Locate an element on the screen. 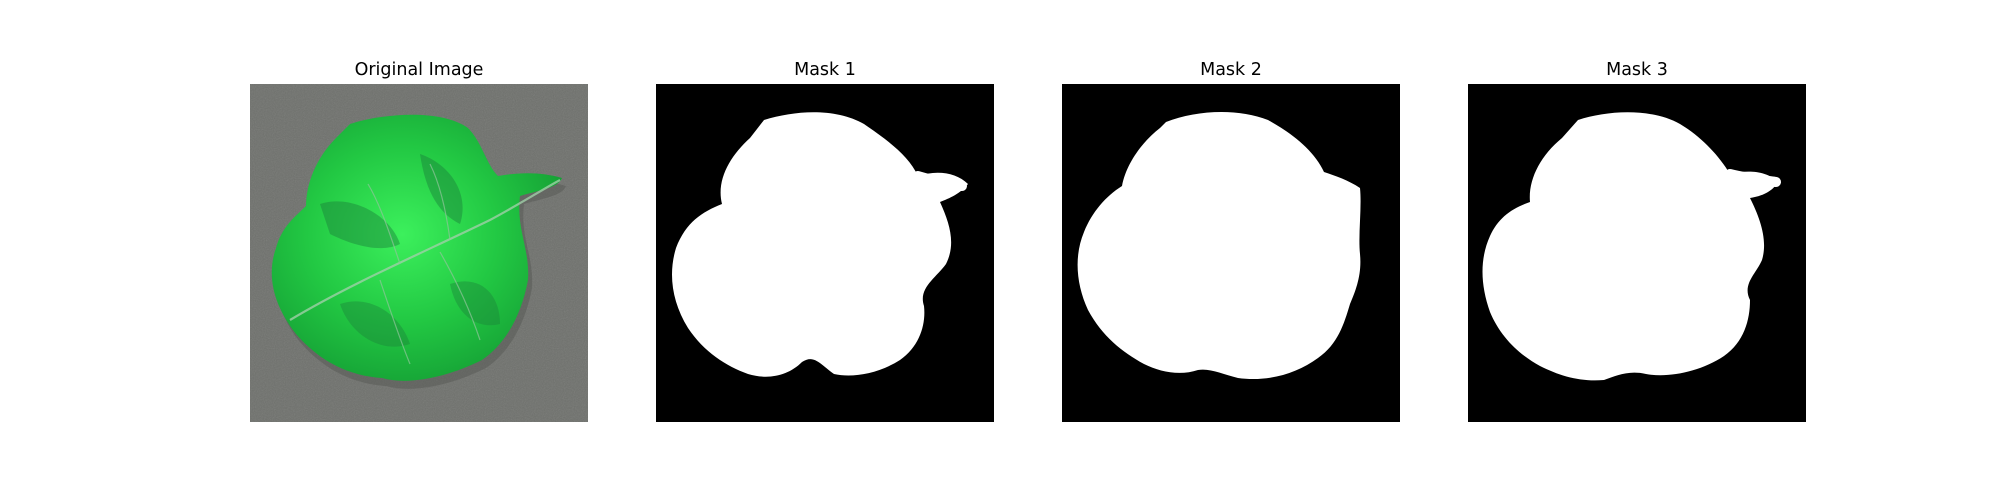  panel-title-original: Original Image is located at coordinates (419, 70).